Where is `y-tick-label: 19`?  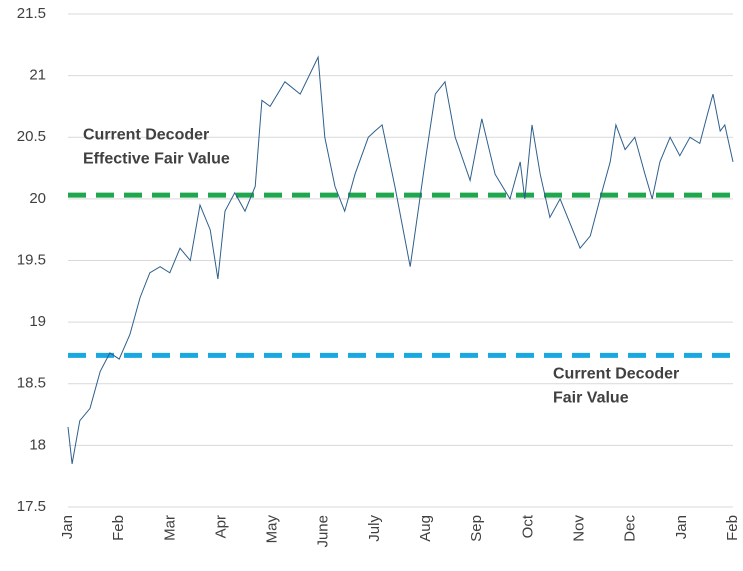 y-tick-label: 19 is located at coordinates (37, 321).